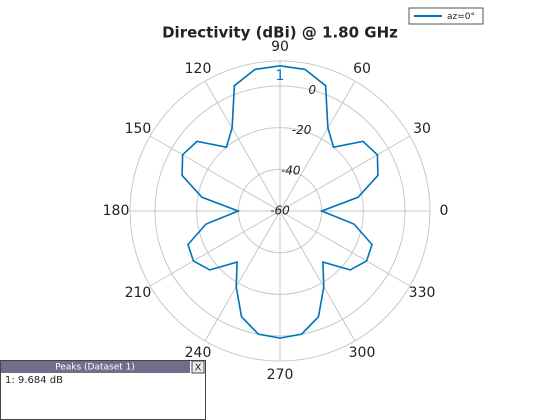 The image size is (560, 420). Describe the element at coordinates (198, 353) in the screenshot. I see `angle-tick-label: 240` at that location.